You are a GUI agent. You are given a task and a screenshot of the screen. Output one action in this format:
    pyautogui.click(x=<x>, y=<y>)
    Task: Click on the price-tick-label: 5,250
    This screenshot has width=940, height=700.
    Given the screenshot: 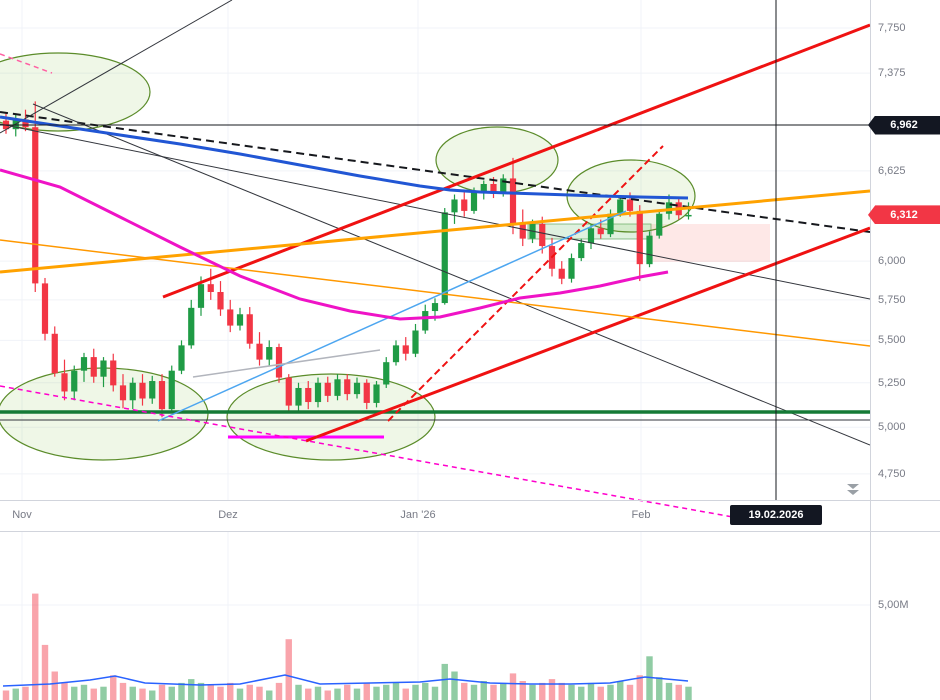 What is the action you would take?
    pyautogui.click(x=892, y=382)
    